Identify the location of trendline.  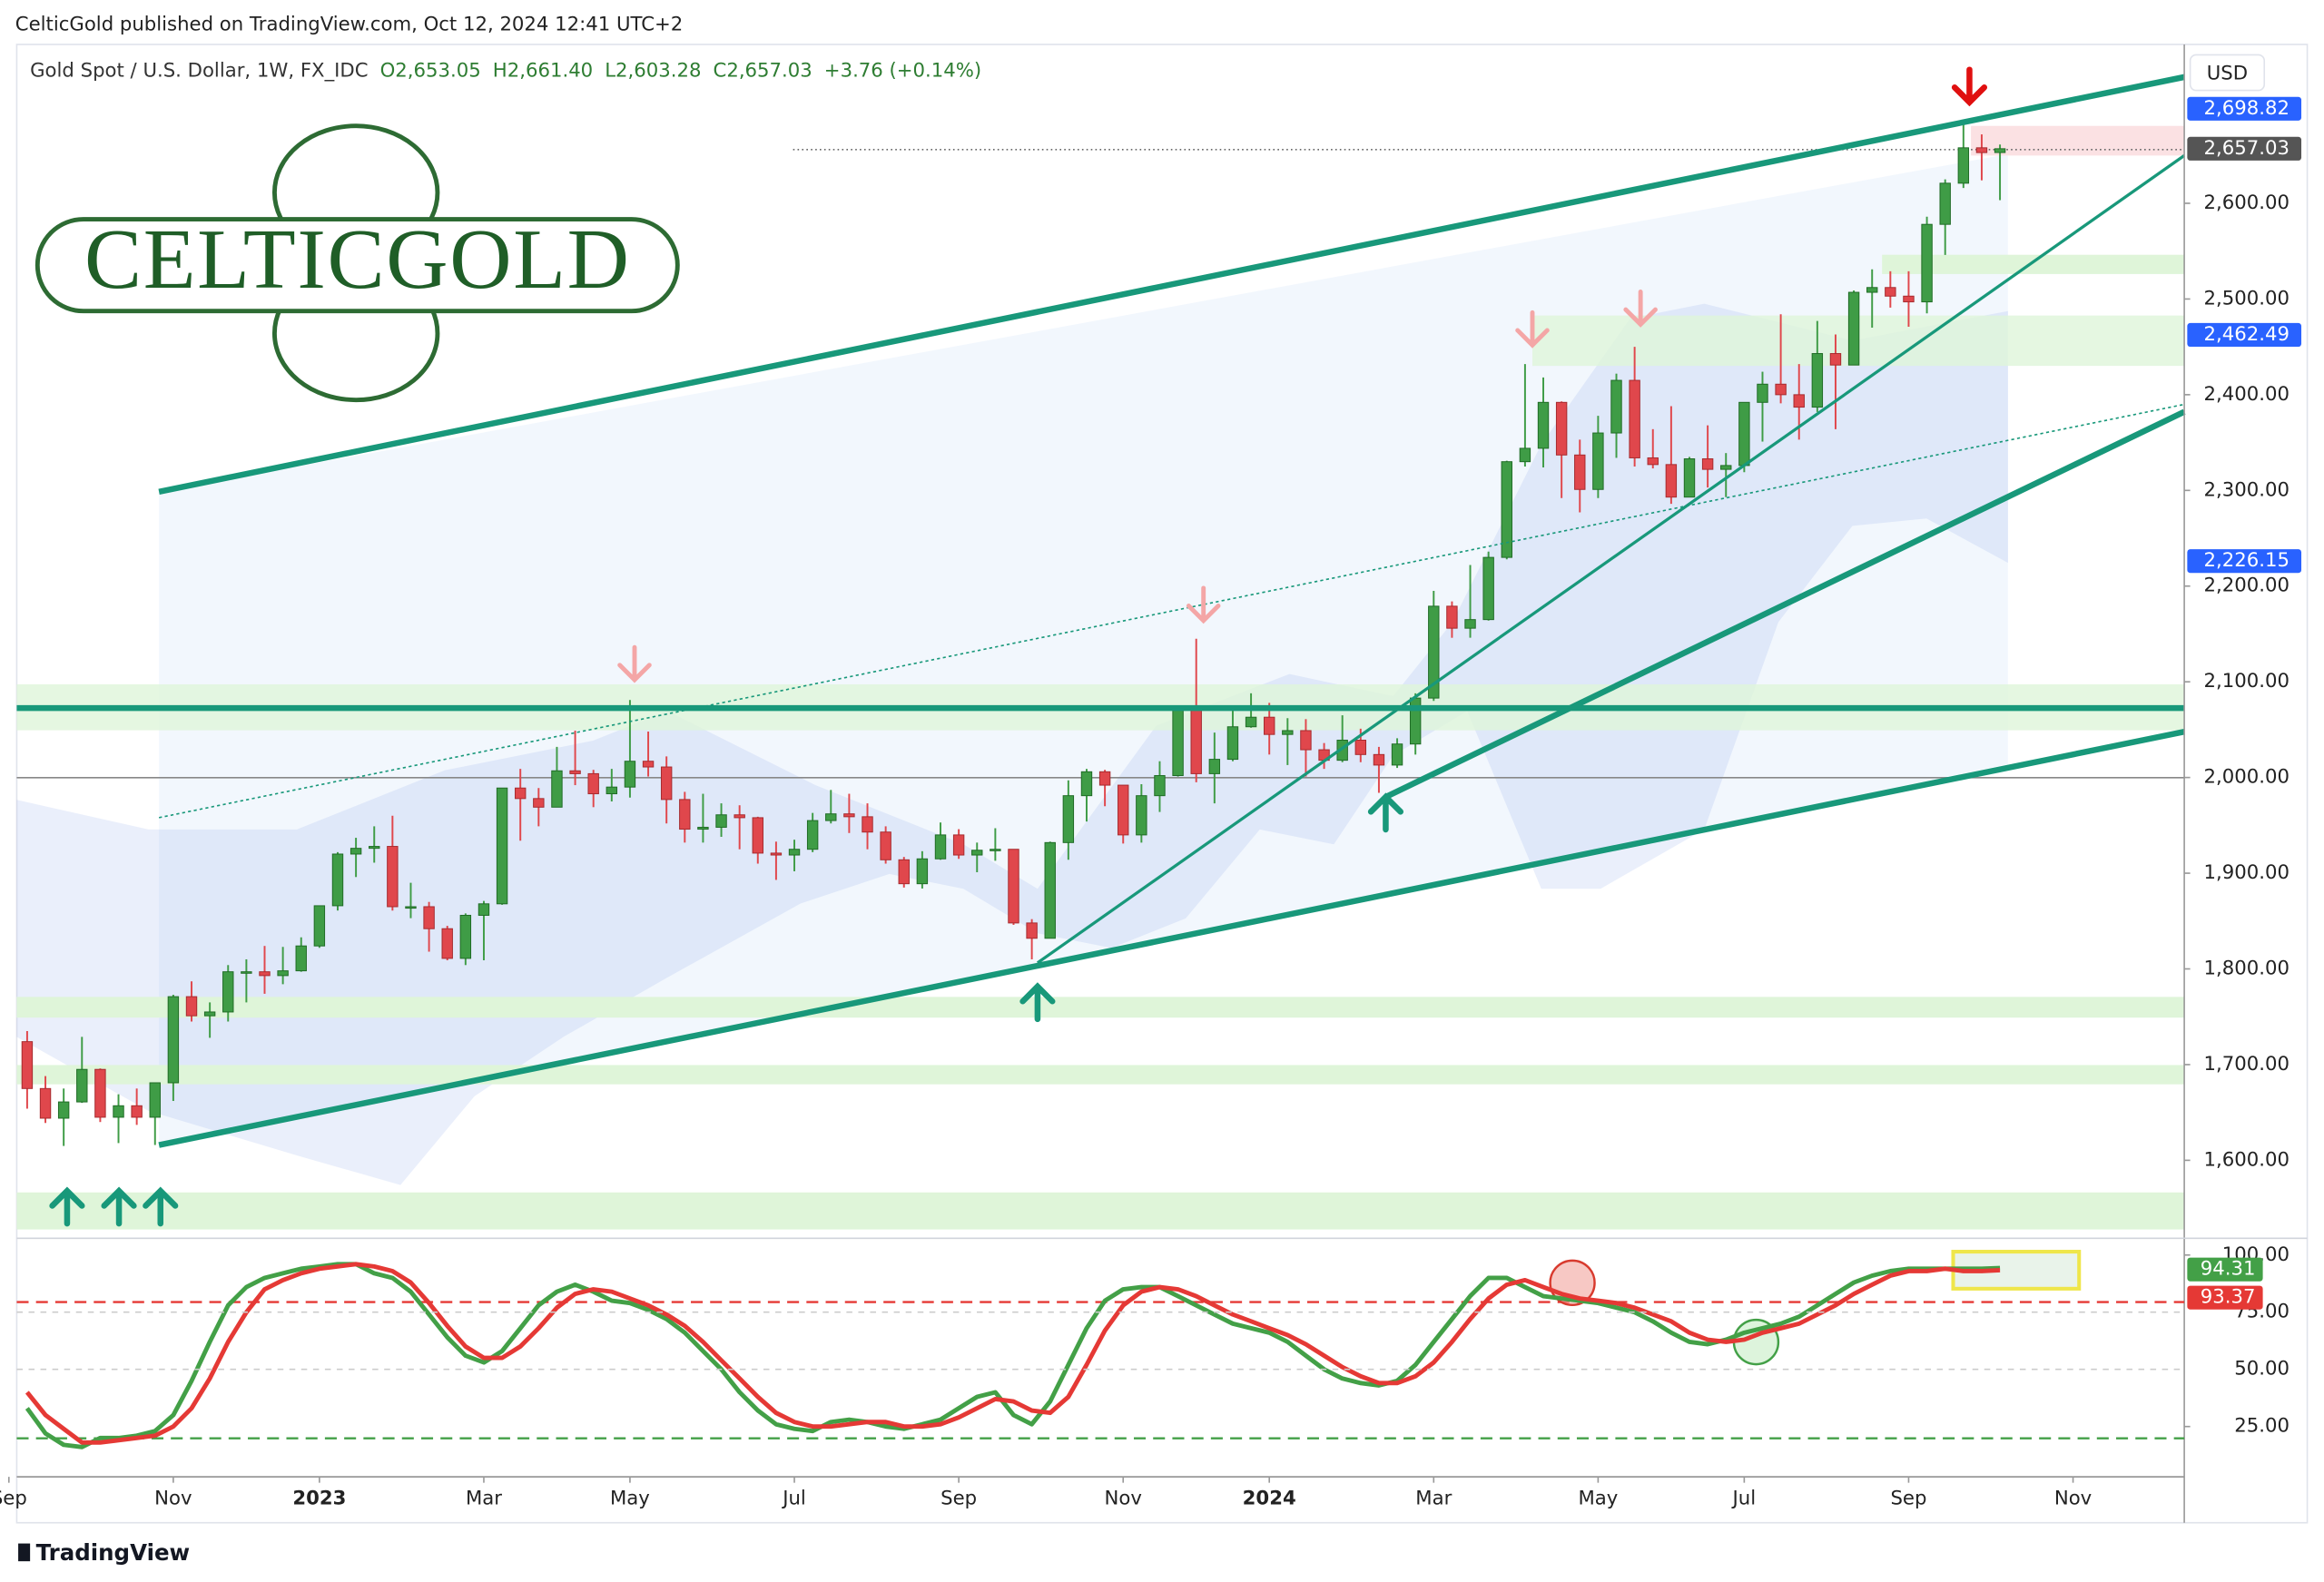
(1785, 604).